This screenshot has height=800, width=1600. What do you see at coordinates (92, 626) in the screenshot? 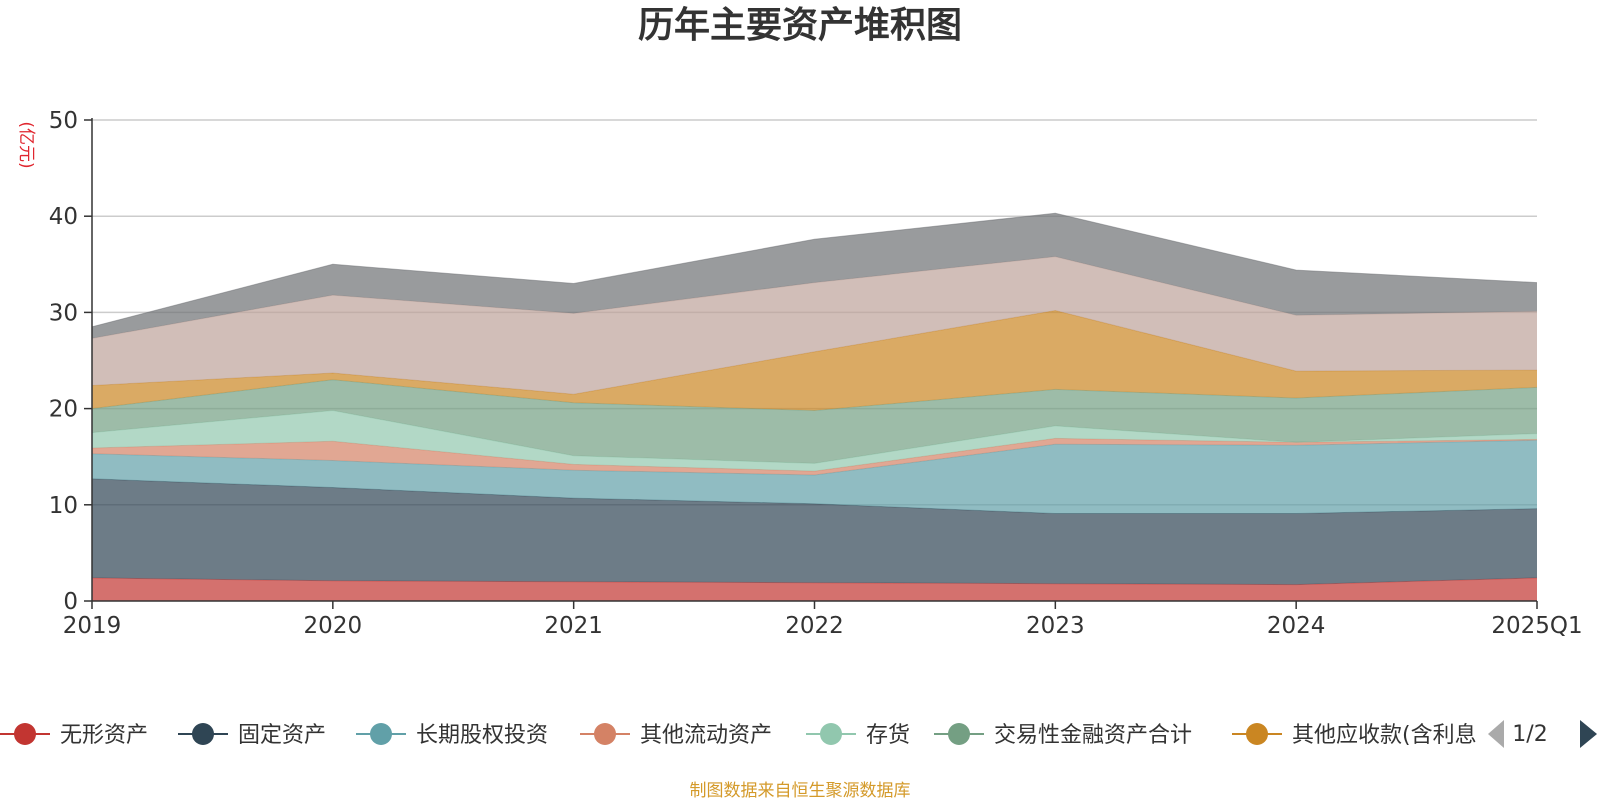
I see `x-tick-label: 2019` at bounding box center [92, 626].